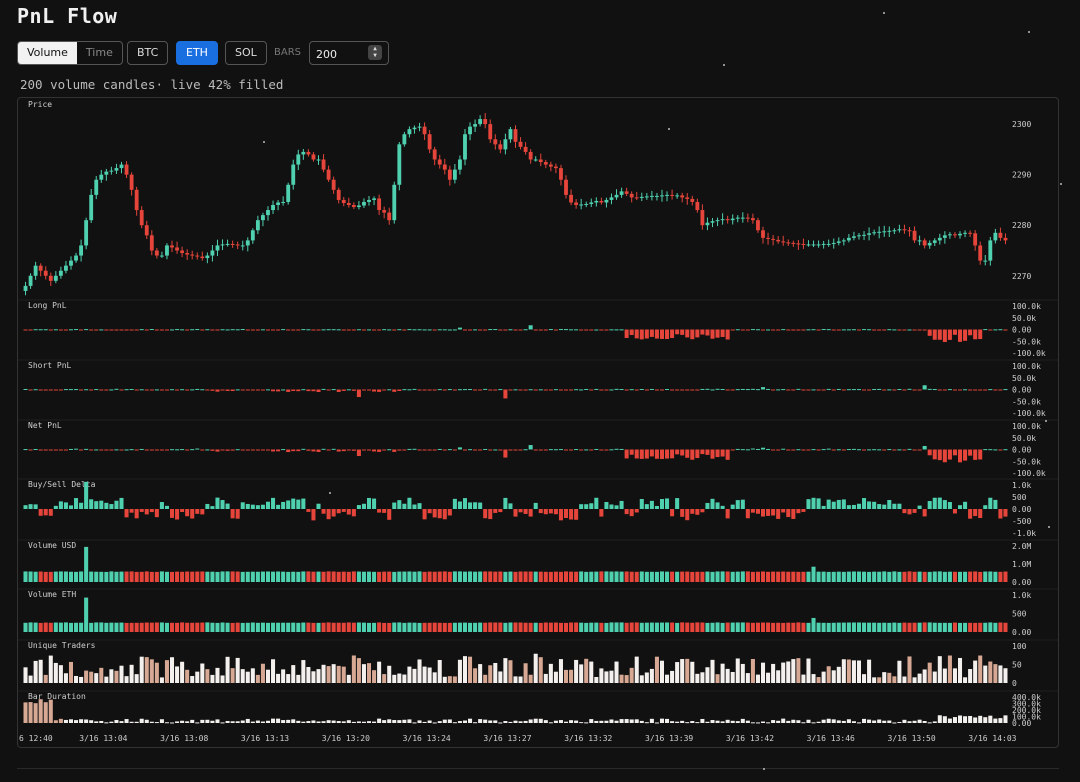 This screenshot has height=782, width=1080. What do you see at coordinates (99, 52) in the screenshot?
I see `mode-time-button: Time` at bounding box center [99, 52].